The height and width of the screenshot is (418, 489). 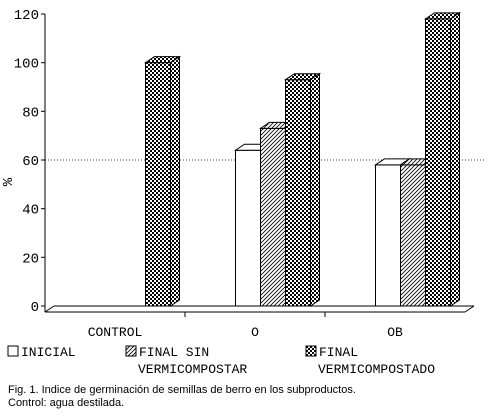 What do you see at coordinates (35, 308) in the screenshot?
I see `y-tick-label: 0` at bounding box center [35, 308].